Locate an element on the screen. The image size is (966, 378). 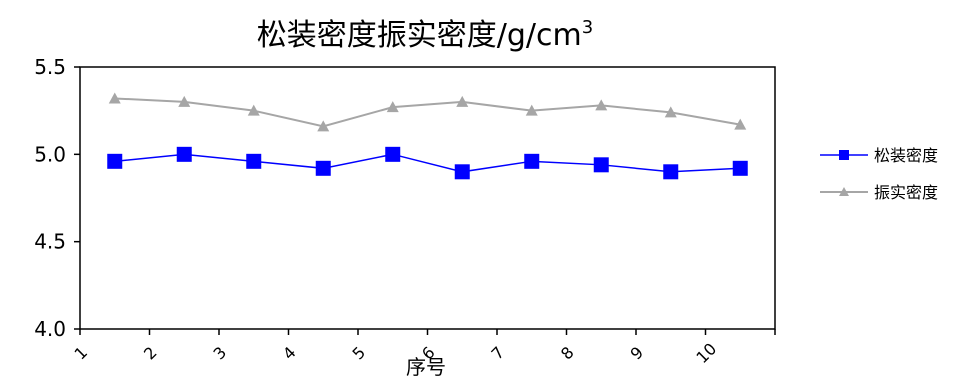
x-tick-label: 8 is located at coordinates (567, 353).